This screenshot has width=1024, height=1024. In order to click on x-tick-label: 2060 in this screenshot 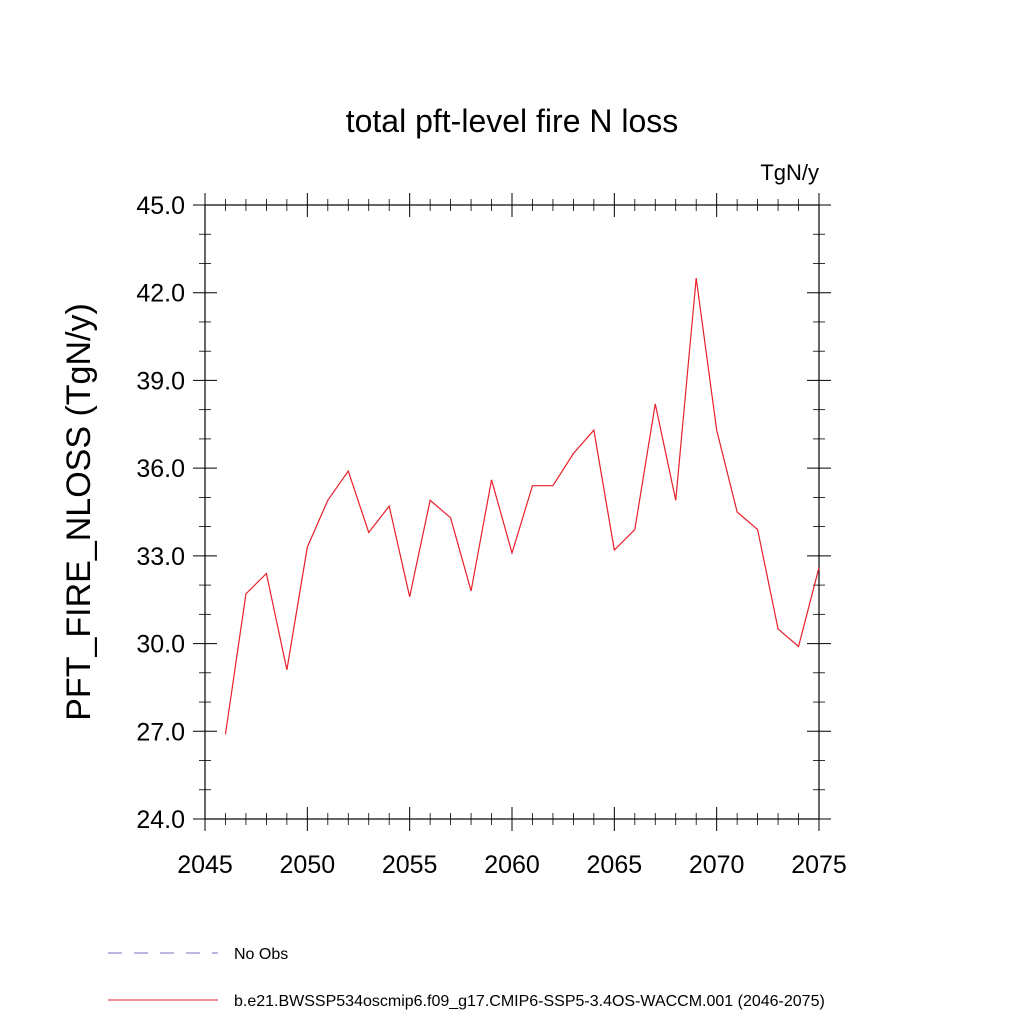, I will do `click(512, 865)`.